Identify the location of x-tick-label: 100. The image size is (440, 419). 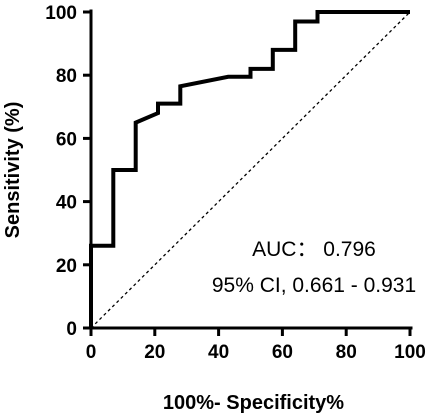
(410, 352).